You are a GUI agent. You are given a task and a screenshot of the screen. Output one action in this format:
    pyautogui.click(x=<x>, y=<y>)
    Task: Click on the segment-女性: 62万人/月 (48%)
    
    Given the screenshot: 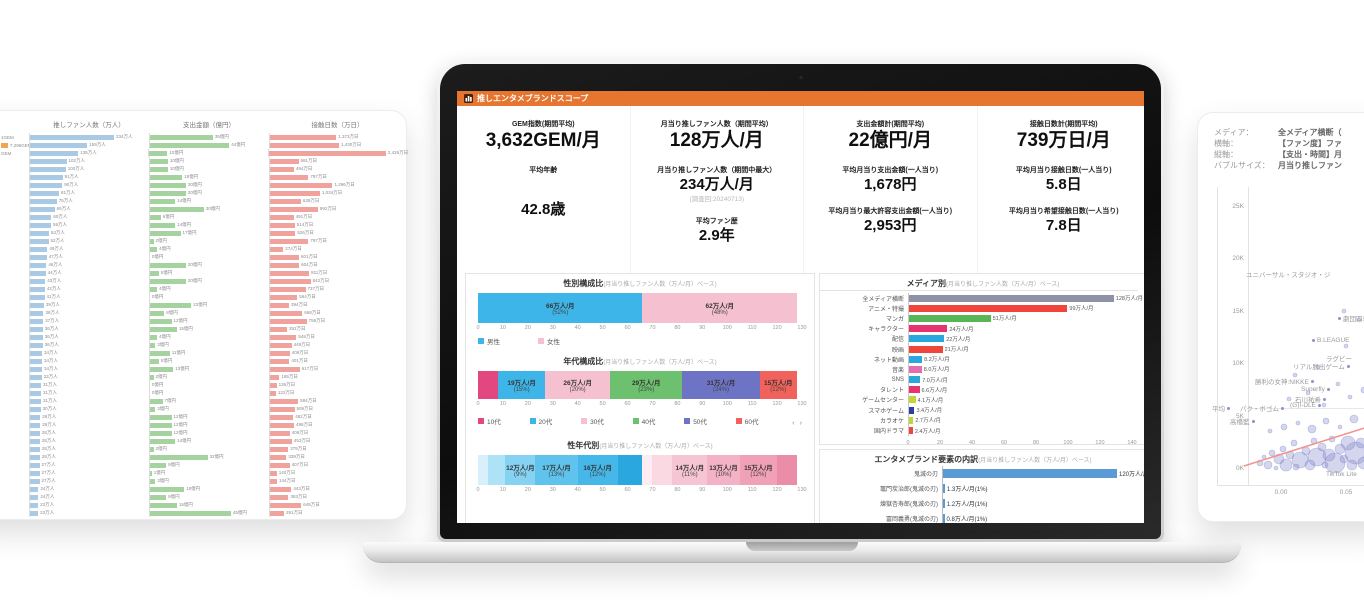 What is the action you would take?
    pyautogui.click(x=719, y=308)
    